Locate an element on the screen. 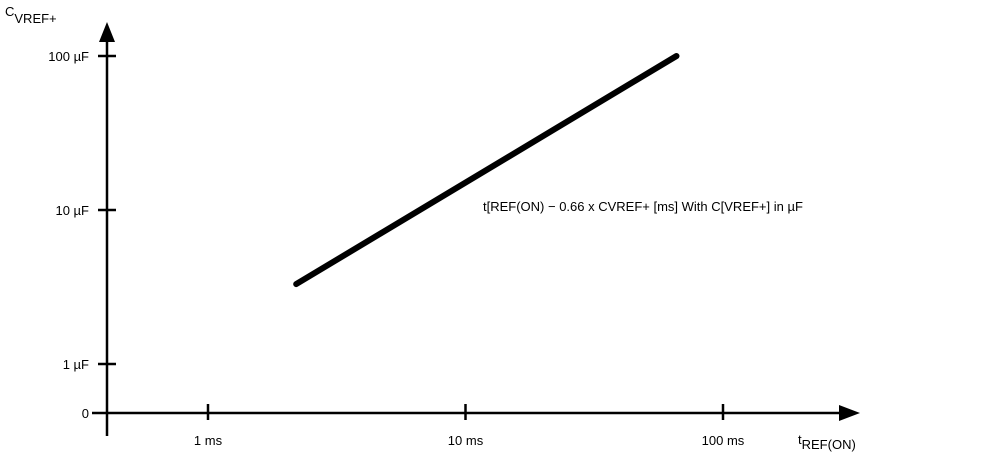 The height and width of the screenshot is (455, 981). y-axis-title: CVREF+ is located at coordinates (31, 15).